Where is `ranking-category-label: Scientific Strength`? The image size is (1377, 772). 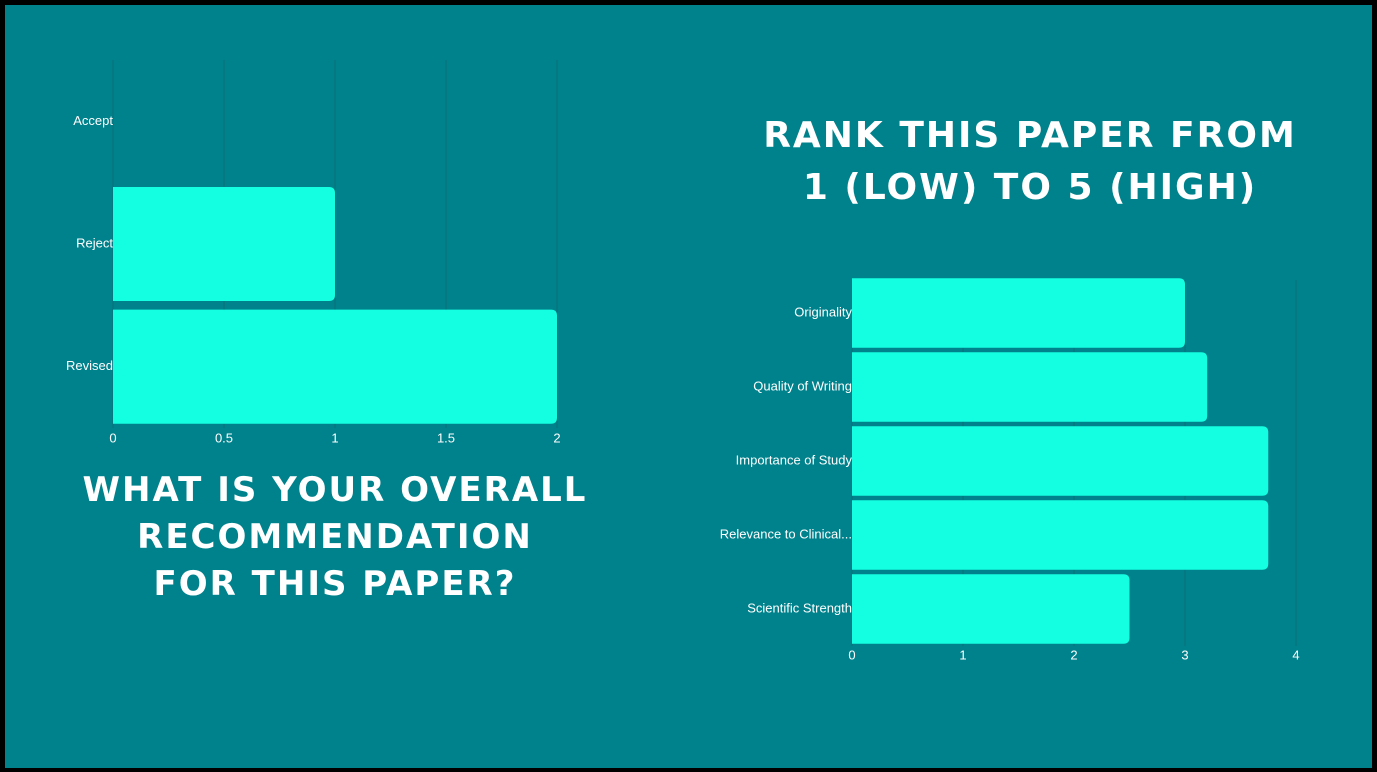
ranking-category-label: Scientific Strength is located at coordinates (799, 607).